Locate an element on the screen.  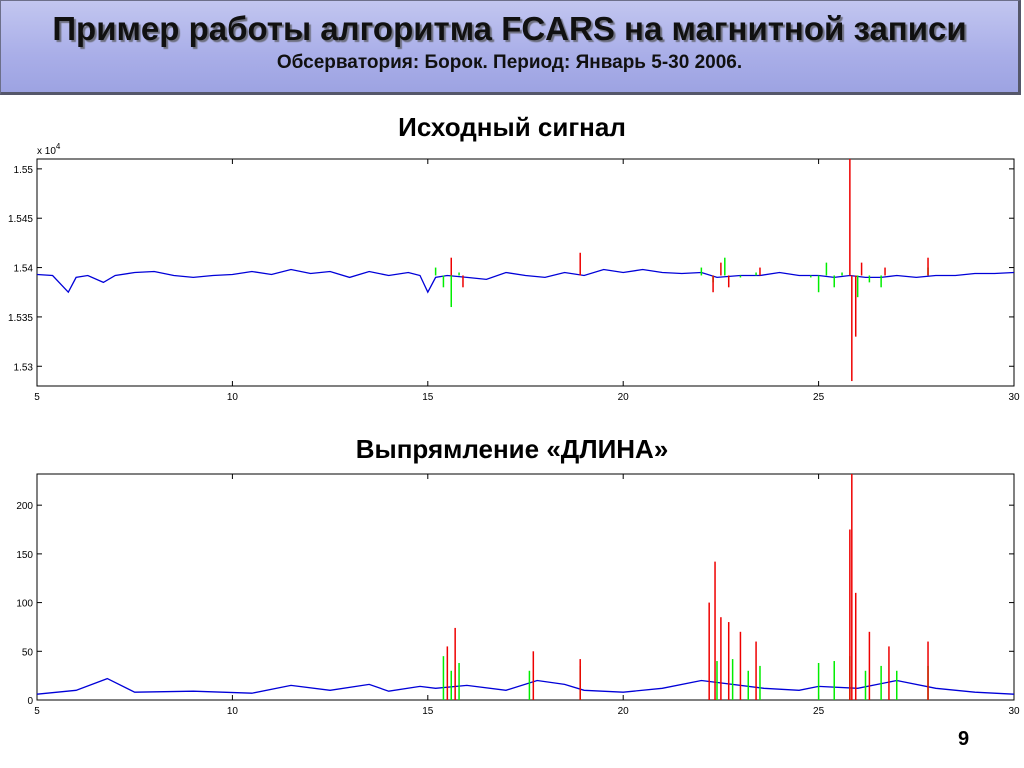
y-tick-label: 150 is located at coordinates (24, 555).